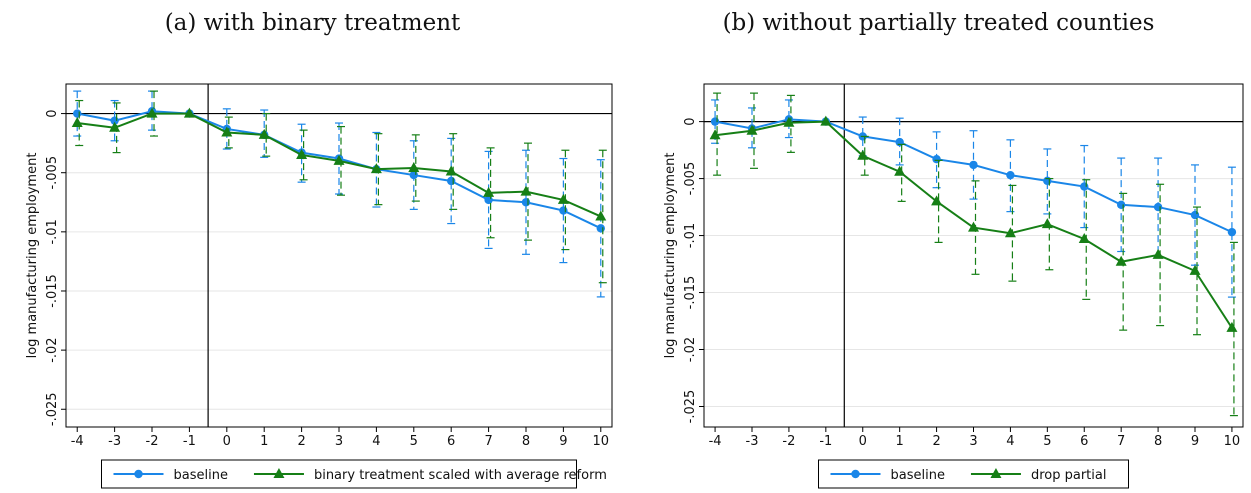 This screenshot has width=1251, height=493. What do you see at coordinates (601, 441) in the screenshot?
I see `x-tick-label: 10` at bounding box center [601, 441].